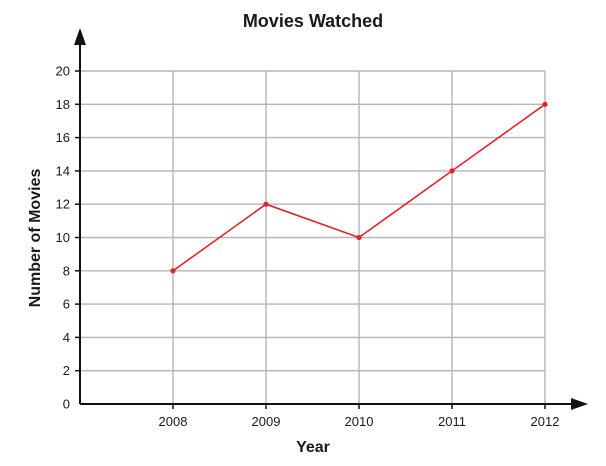 Image resolution: width=606 pixels, height=466 pixels. What do you see at coordinates (63, 104) in the screenshot?
I see `y-tick-label: 18` at bounding box center [63, 104].